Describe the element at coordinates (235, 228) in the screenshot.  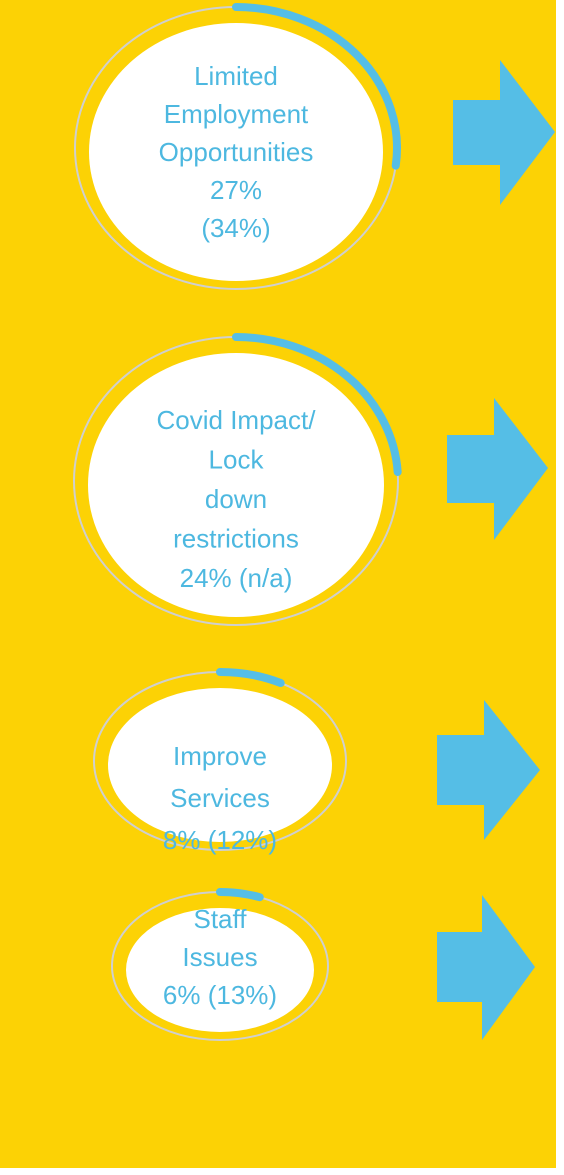
I see `label: (34%)` at that location.